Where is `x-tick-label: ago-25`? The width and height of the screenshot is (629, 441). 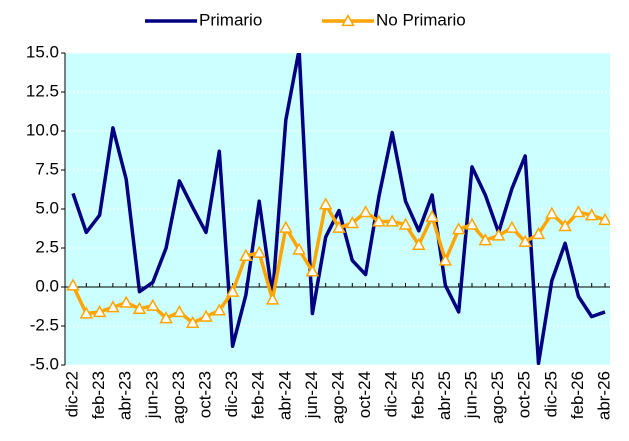
x-tick-label: ago-25 is located at coordinates (497, 397).